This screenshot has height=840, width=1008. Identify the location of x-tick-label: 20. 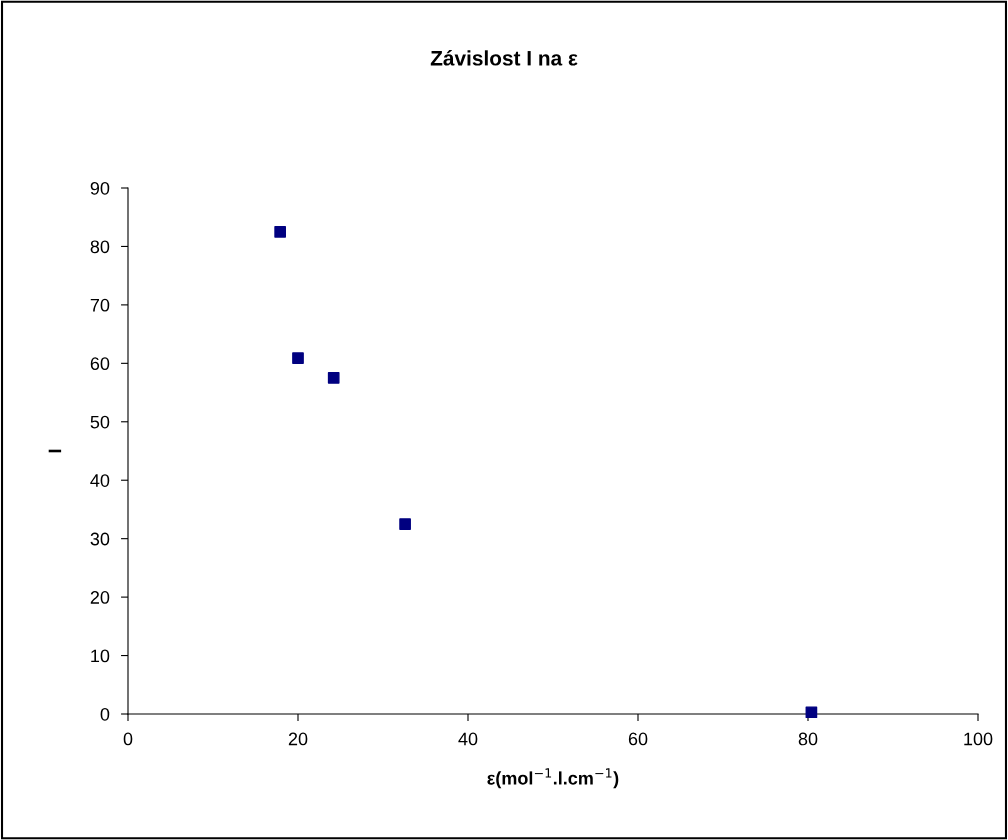
(298, 739).